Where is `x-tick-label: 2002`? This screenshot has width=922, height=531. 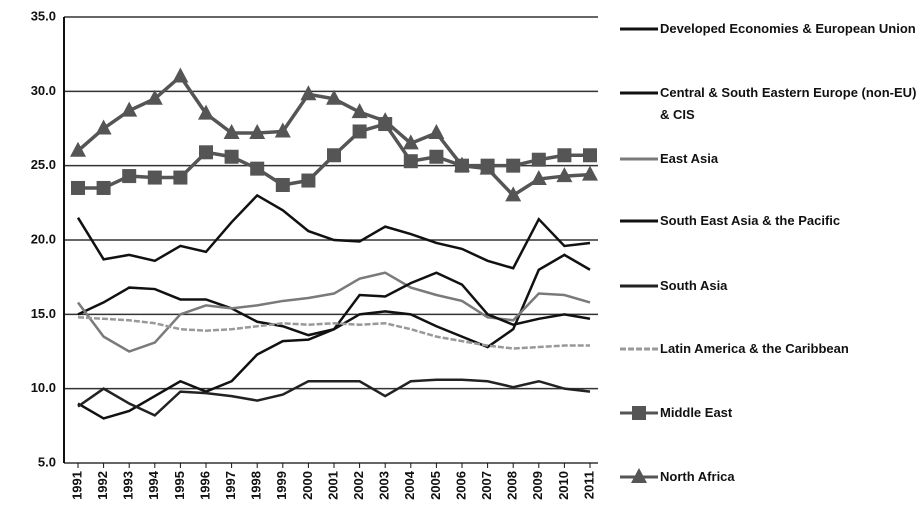
x-tick-label: 2002 is located at coordinates (358, 485).